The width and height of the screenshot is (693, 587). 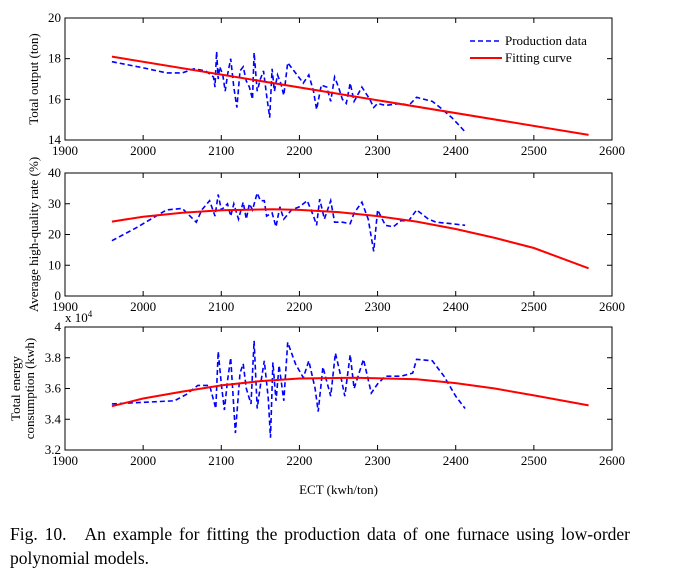 What do you see at coordinates (55, 98) in the screenshot?
I see `y-tick-label: 16` at bounding box center [55, 98].